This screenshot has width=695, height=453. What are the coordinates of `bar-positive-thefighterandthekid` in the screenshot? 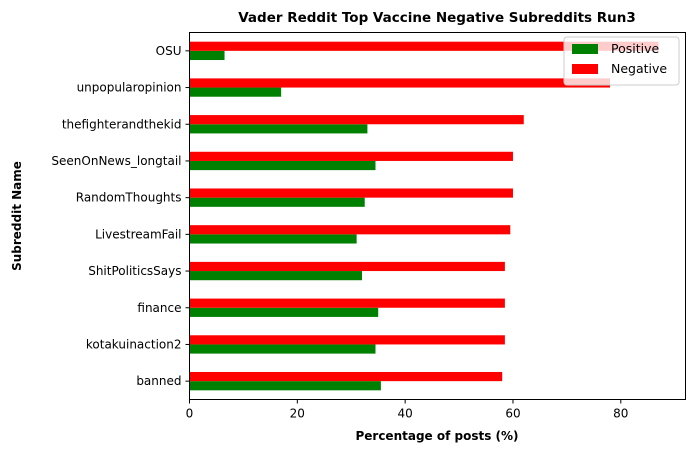 It's located at (278, 129).